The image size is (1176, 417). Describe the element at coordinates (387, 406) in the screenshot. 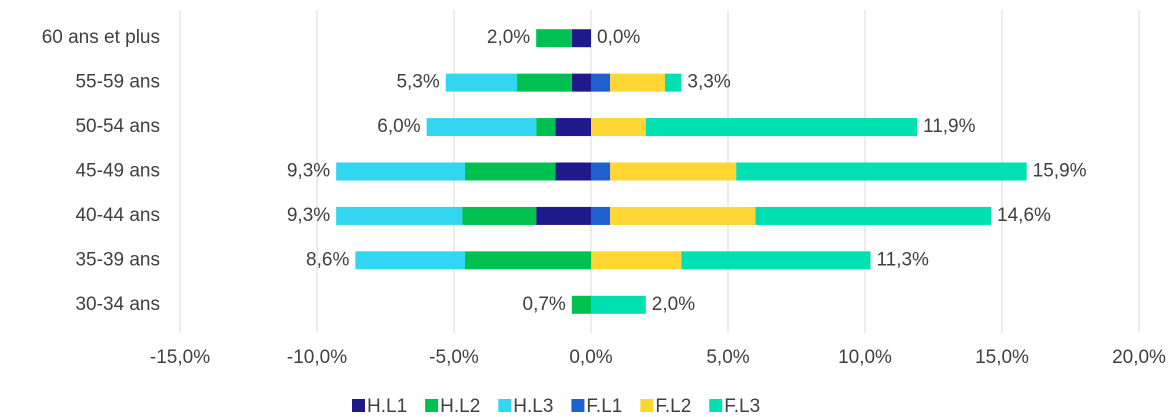

I see `legend-label: H.L1` at that location.